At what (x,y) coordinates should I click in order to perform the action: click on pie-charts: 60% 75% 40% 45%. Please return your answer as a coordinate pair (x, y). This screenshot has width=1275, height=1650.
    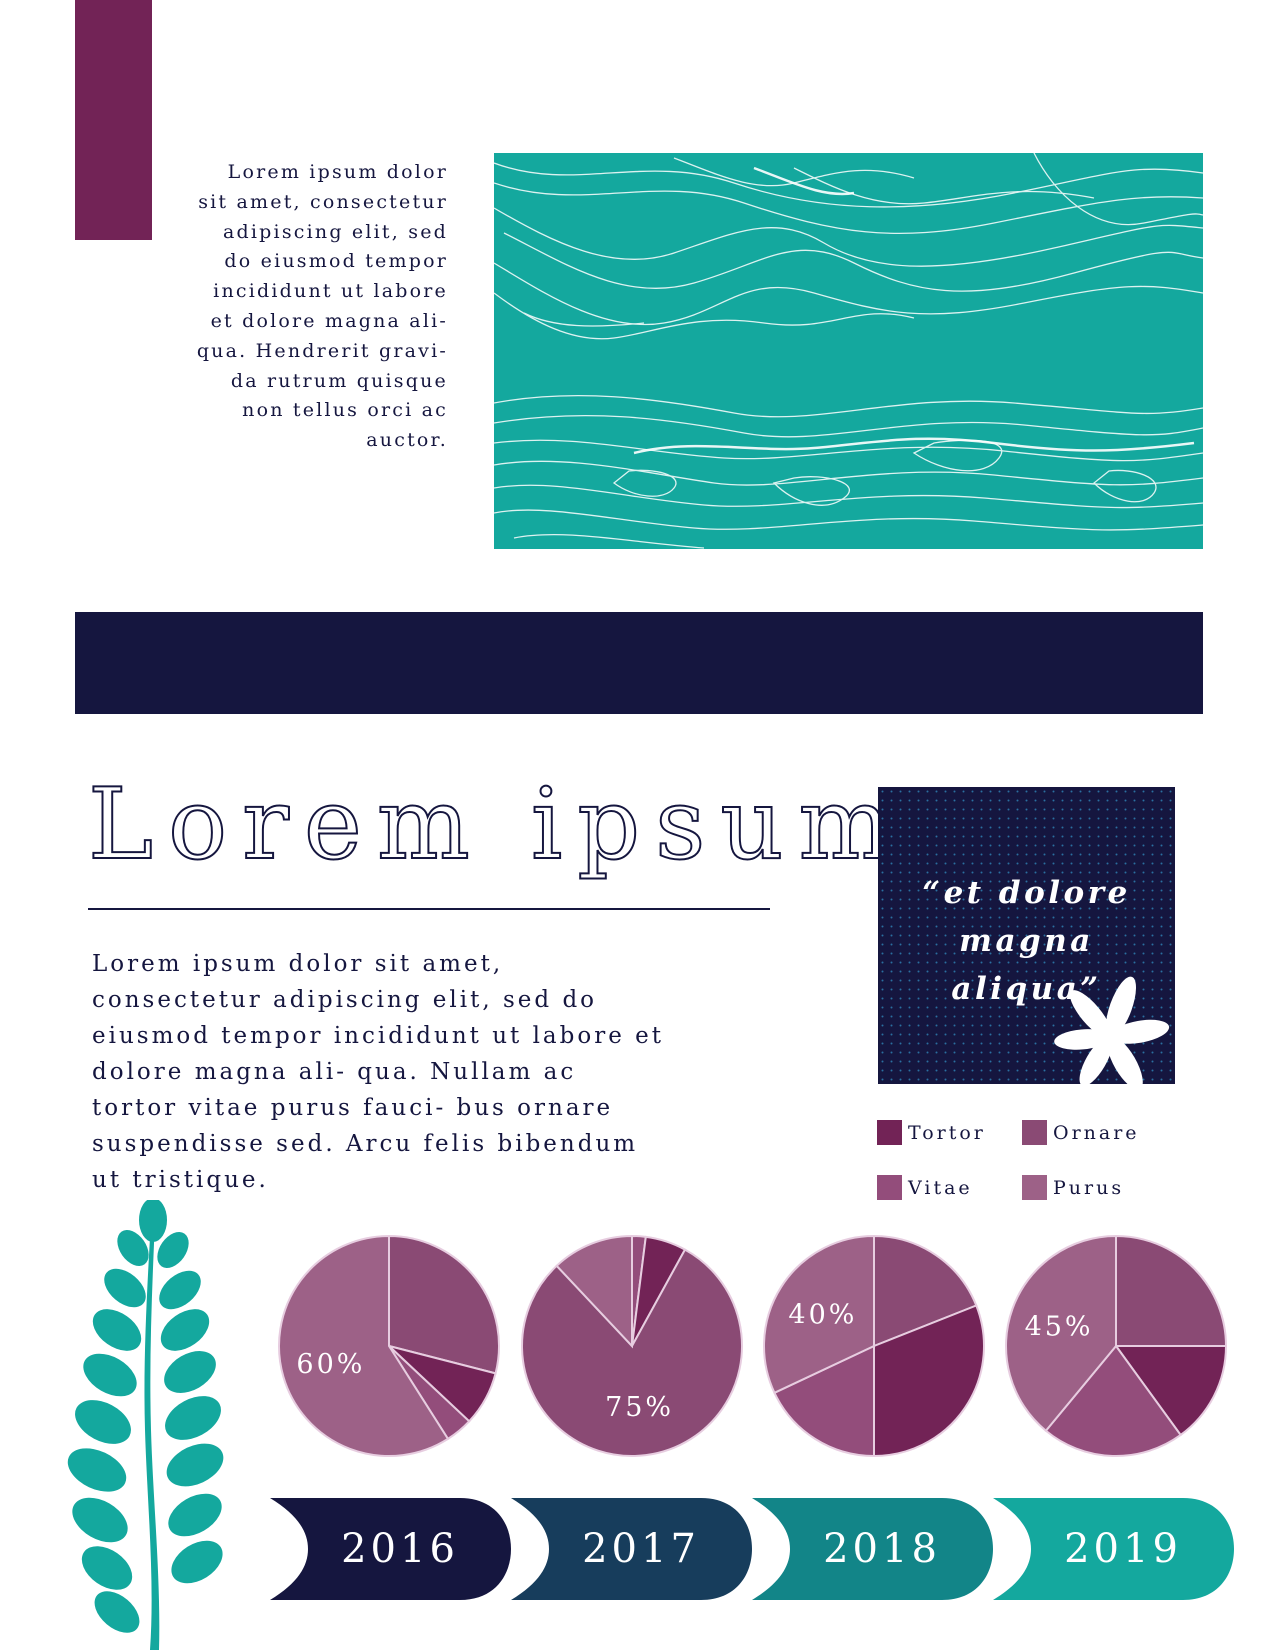
    Looking at the image, I should click on (753, 1346).